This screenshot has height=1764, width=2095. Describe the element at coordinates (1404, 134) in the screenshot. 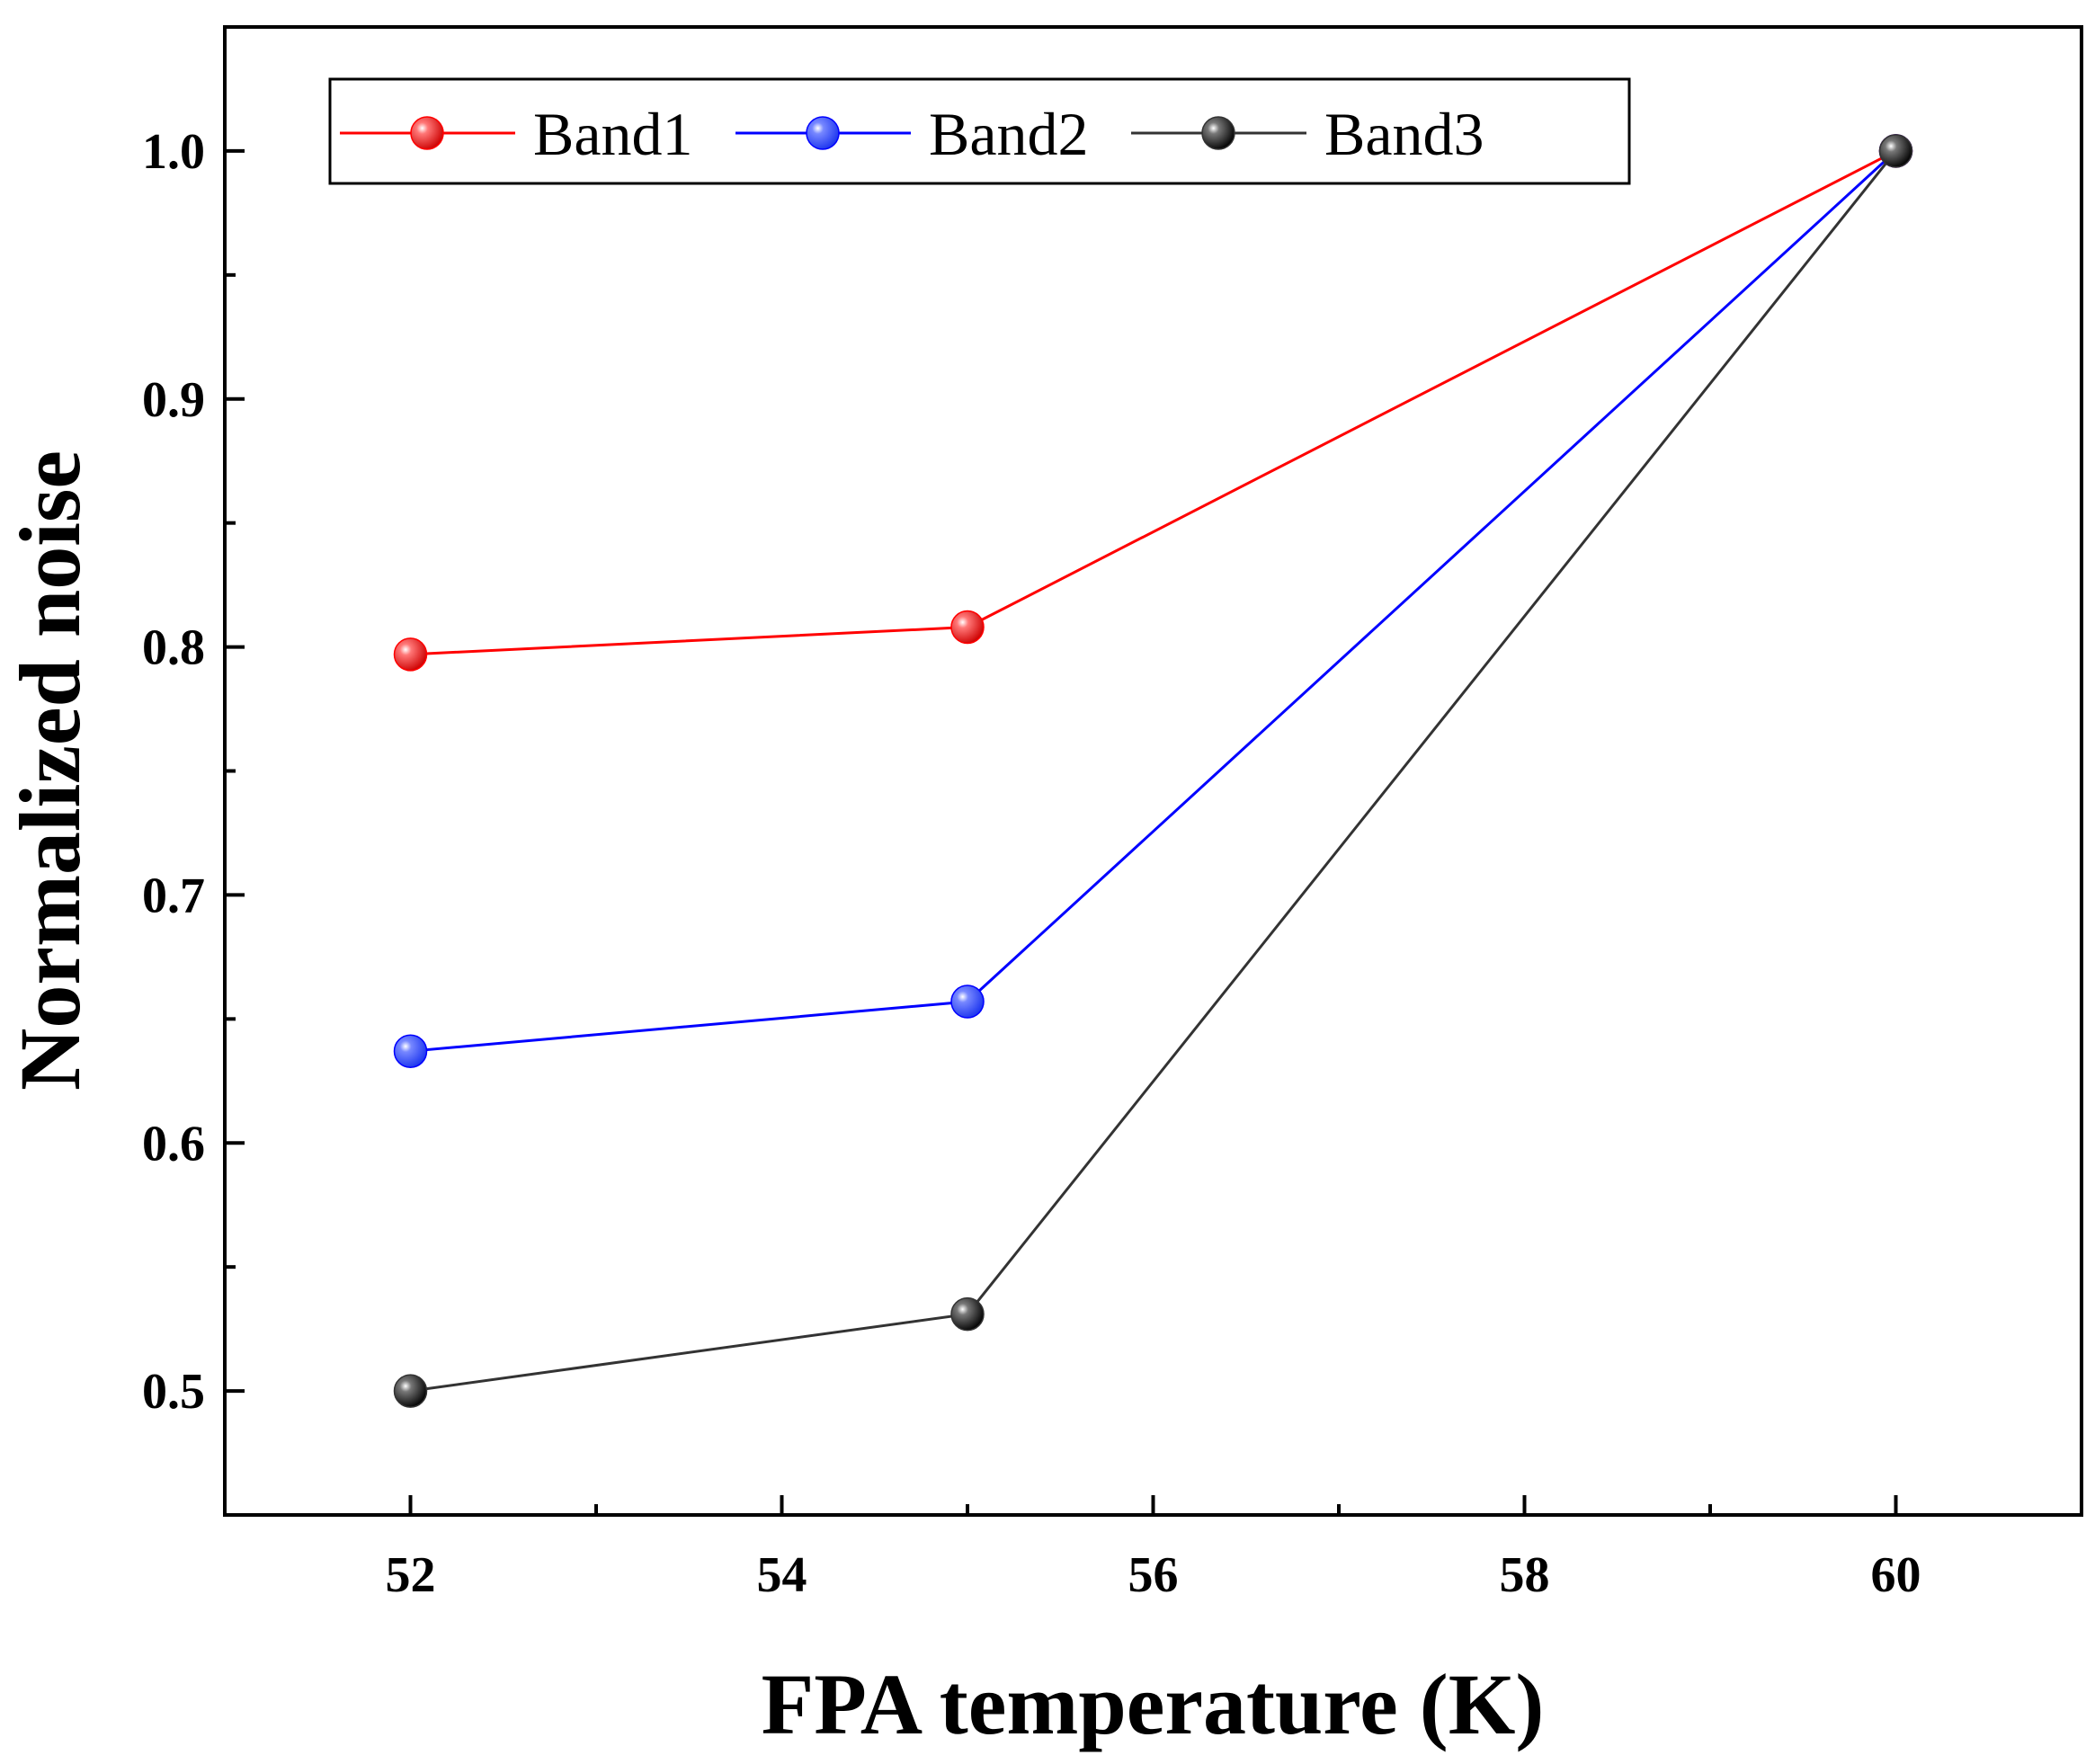

I see `legend-band3-label: Band3` at that location.